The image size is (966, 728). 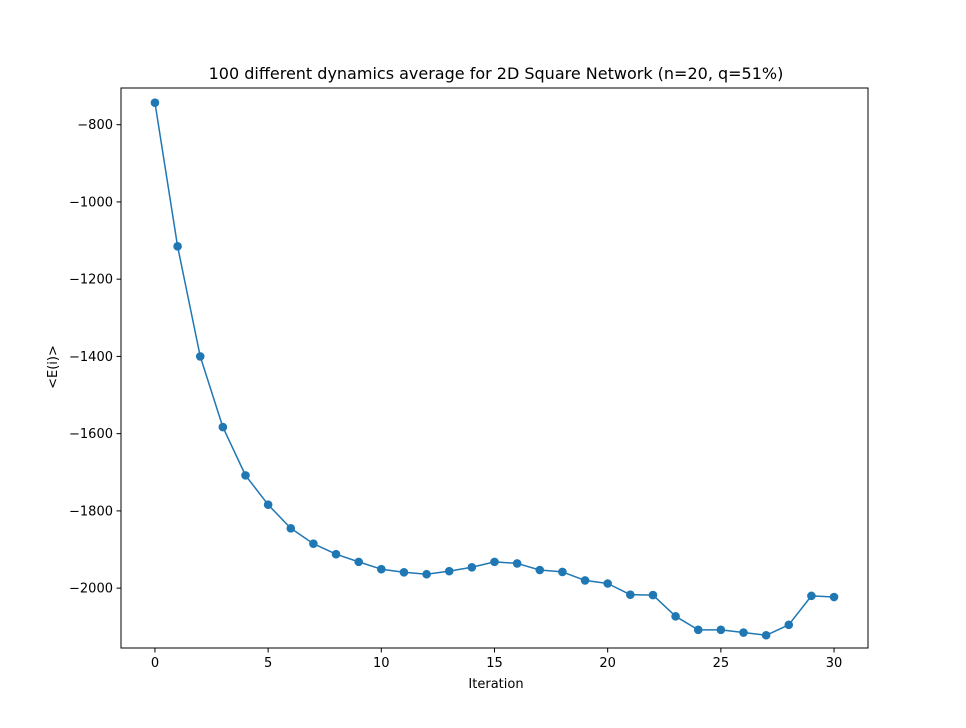 What do you see at coordinates (268, 663) in the screenshot?
I see `x-tick-label: 5` at bounding box center [268, 663].